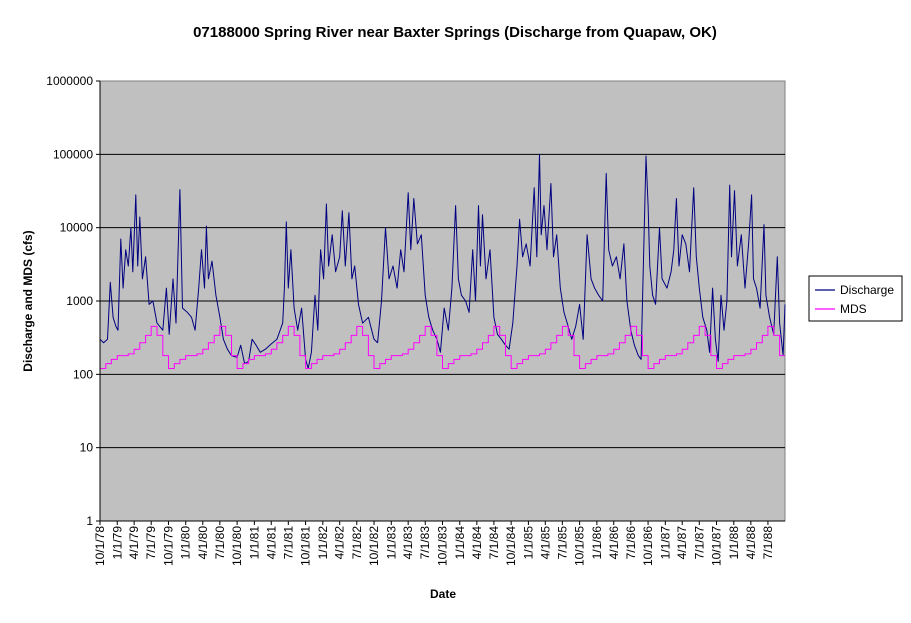 The width and height of the screenshot is (911, 623). I want to click on x-tick-label: 10/1/85, so click(580, 546).